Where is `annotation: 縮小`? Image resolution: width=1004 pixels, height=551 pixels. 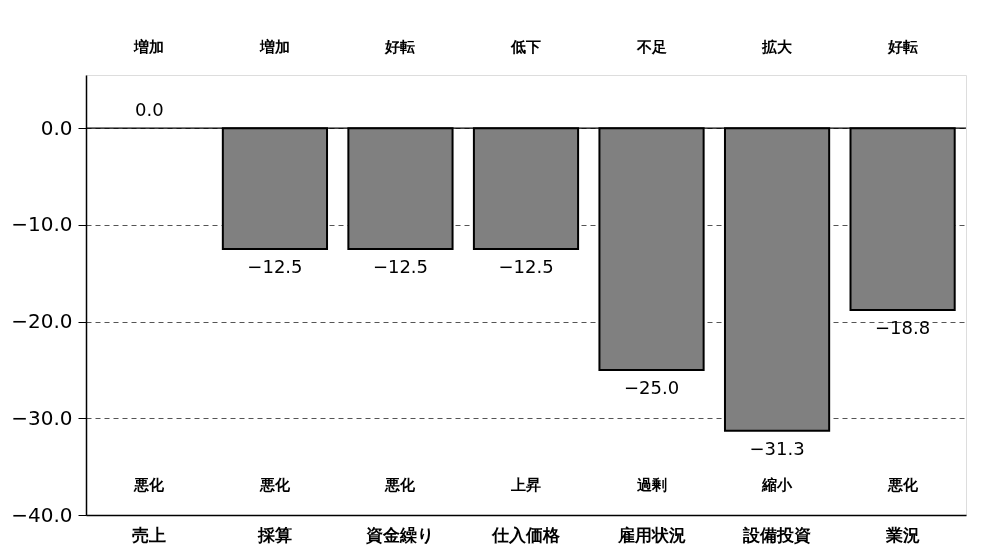
annotation: 縮小 is located at coordinates (777, 485).